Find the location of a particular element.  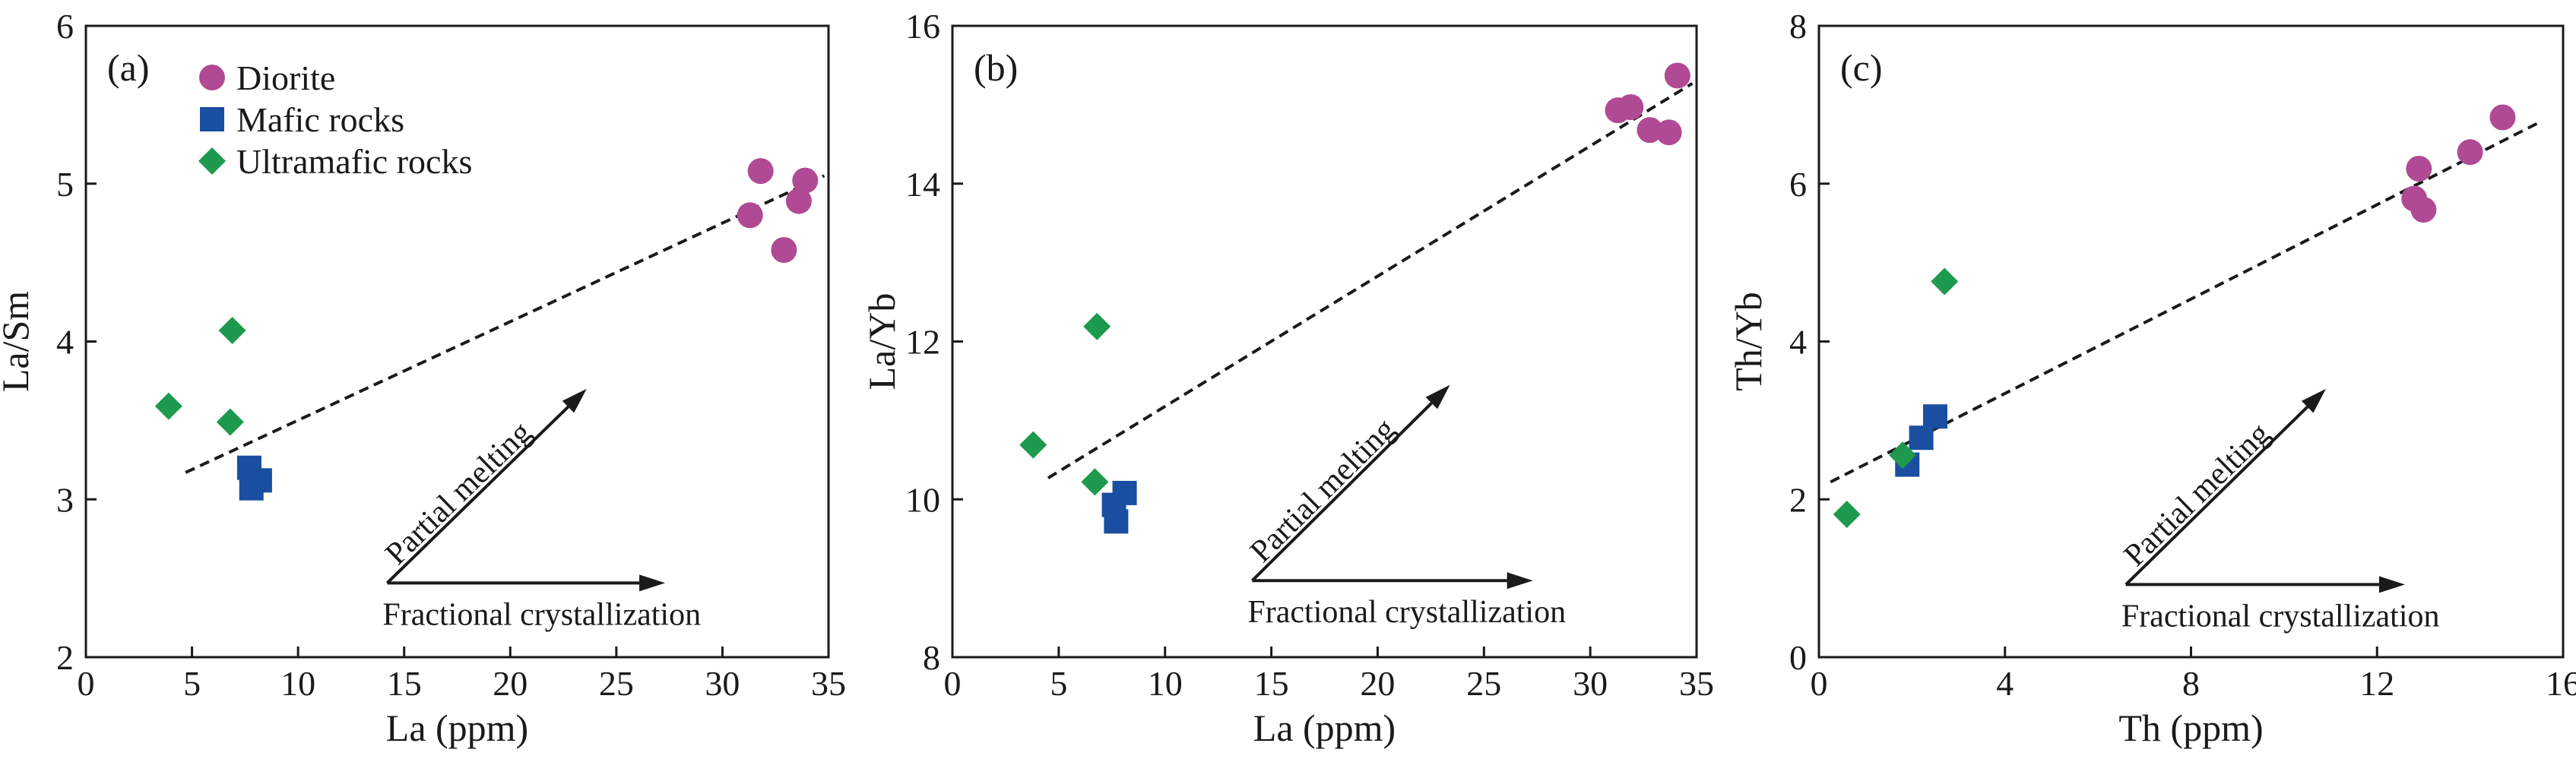

legend-label: Ultramafic rocks is located at coordinates (354, 161).